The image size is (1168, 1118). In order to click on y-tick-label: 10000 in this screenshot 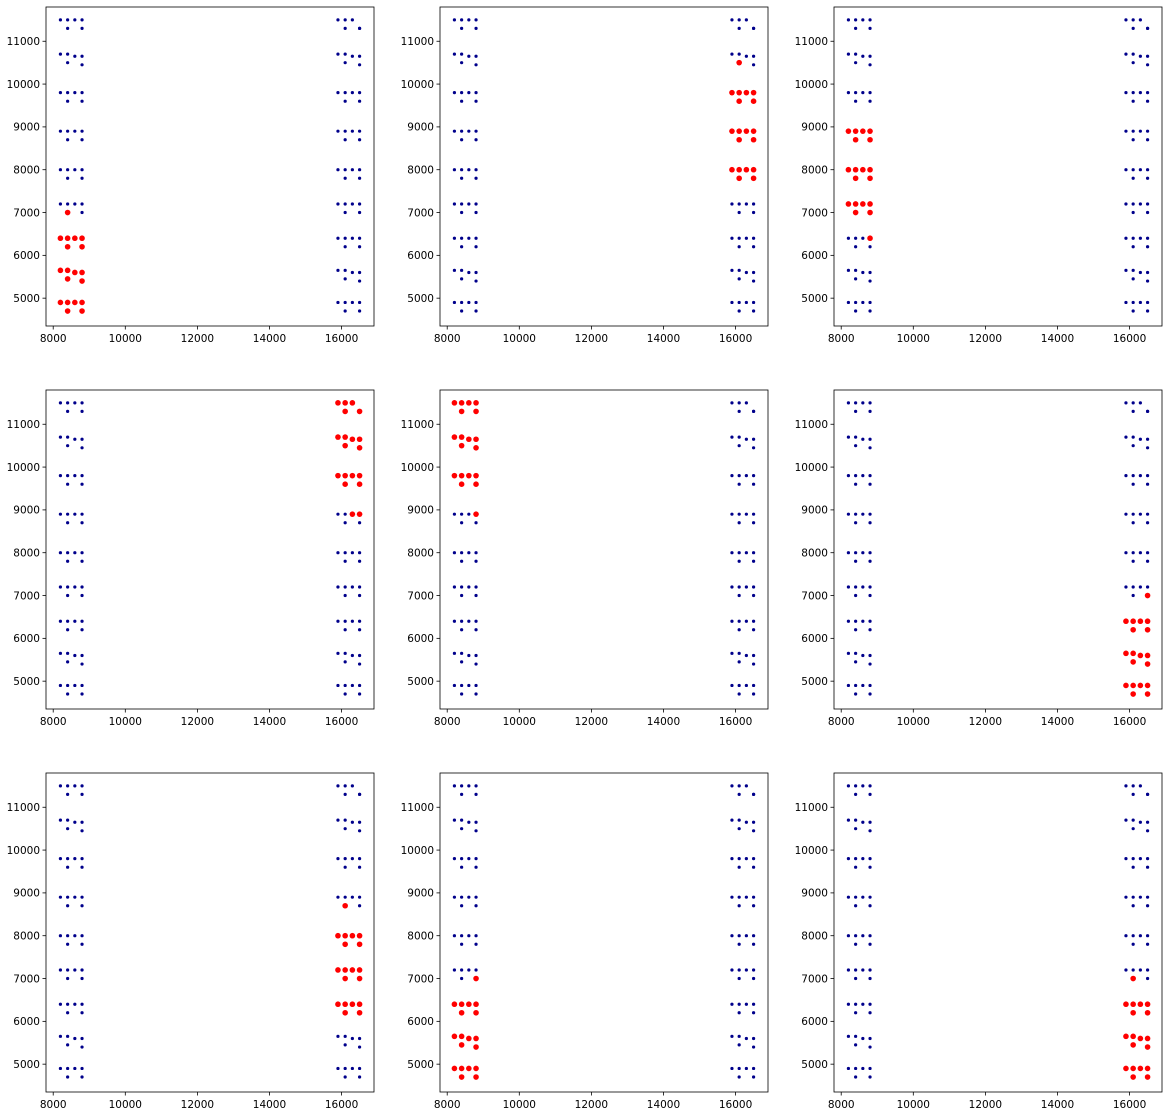, I will do `click(811, 851)`.